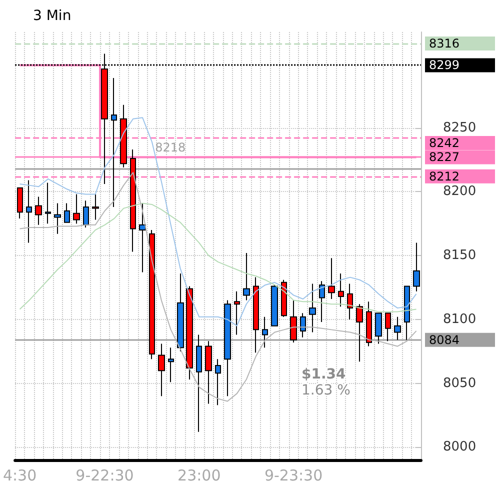  What do you see at coordinates (444, 143) in the screenshot?
I see `ref-line-label: 8242` at bounding box center [444, 143].